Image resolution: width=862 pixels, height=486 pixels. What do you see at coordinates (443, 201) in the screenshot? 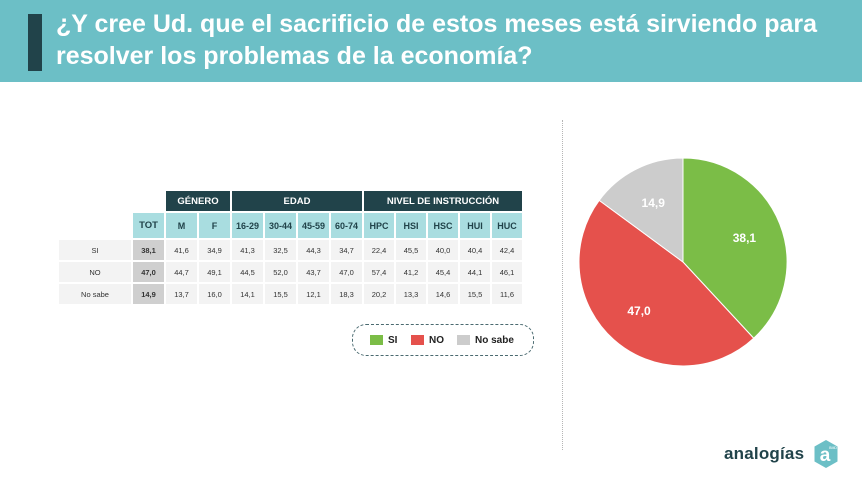
I see `group-header-nivel: NIVEL DE INSTRUCCIÓN` at bounding box center [443, 201].